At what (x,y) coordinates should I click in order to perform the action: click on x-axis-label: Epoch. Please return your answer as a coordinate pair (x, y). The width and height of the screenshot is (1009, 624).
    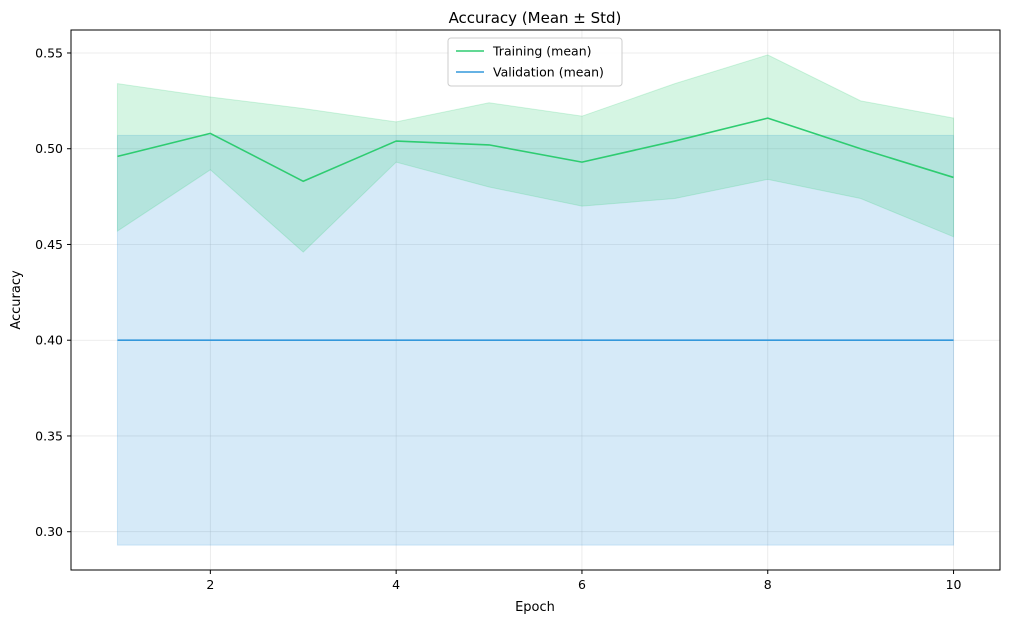
    Looking at the image, I should click on (535, 607).